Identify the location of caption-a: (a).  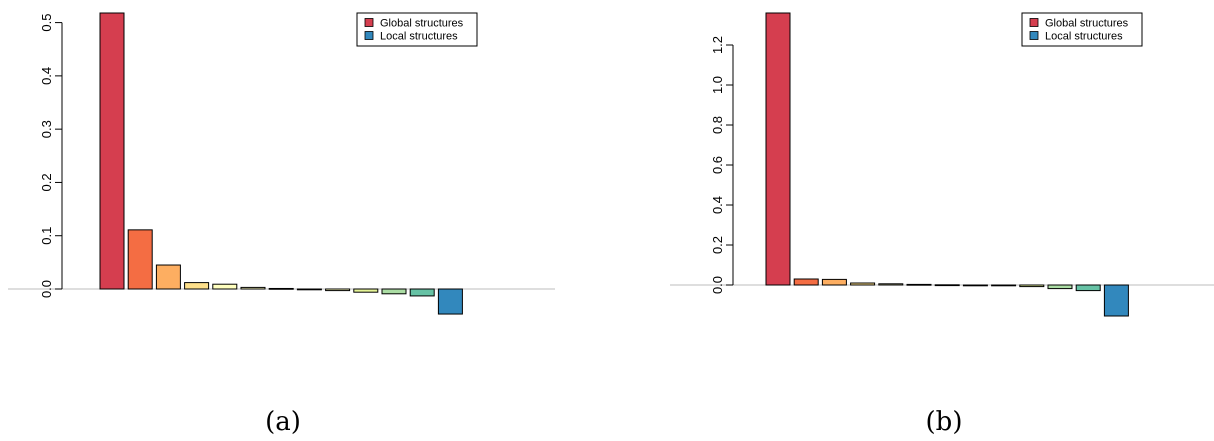
(283, 422).